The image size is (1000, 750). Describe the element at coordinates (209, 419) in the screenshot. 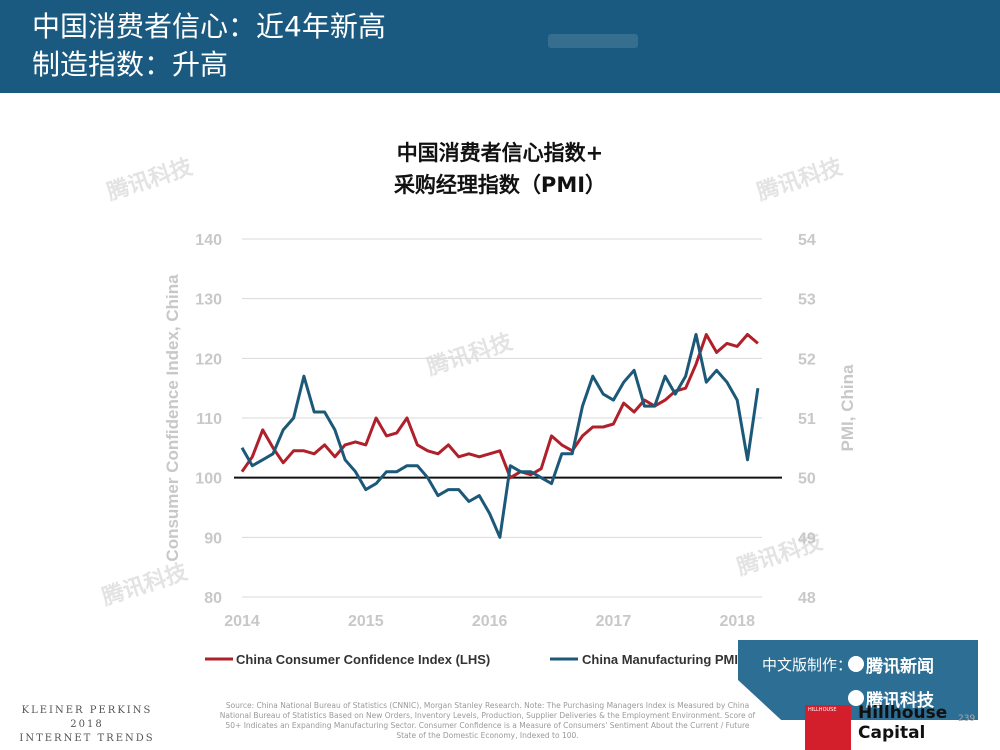

I see `y-left-tick-label: 110` at that location.